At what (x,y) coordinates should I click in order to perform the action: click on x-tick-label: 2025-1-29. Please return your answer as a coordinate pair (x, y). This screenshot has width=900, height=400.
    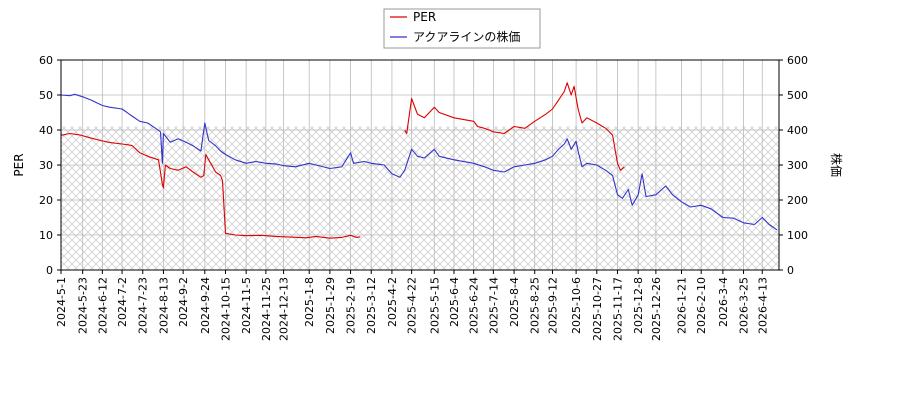
    Looking at the image, I should click on (330, 305).